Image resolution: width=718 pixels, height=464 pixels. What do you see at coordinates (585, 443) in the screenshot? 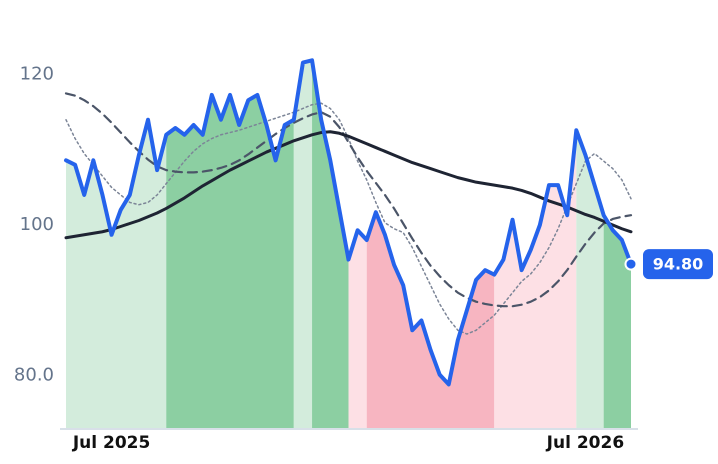
I see `x-tick-label: Jul 2026` at bounding box center [585, 443].